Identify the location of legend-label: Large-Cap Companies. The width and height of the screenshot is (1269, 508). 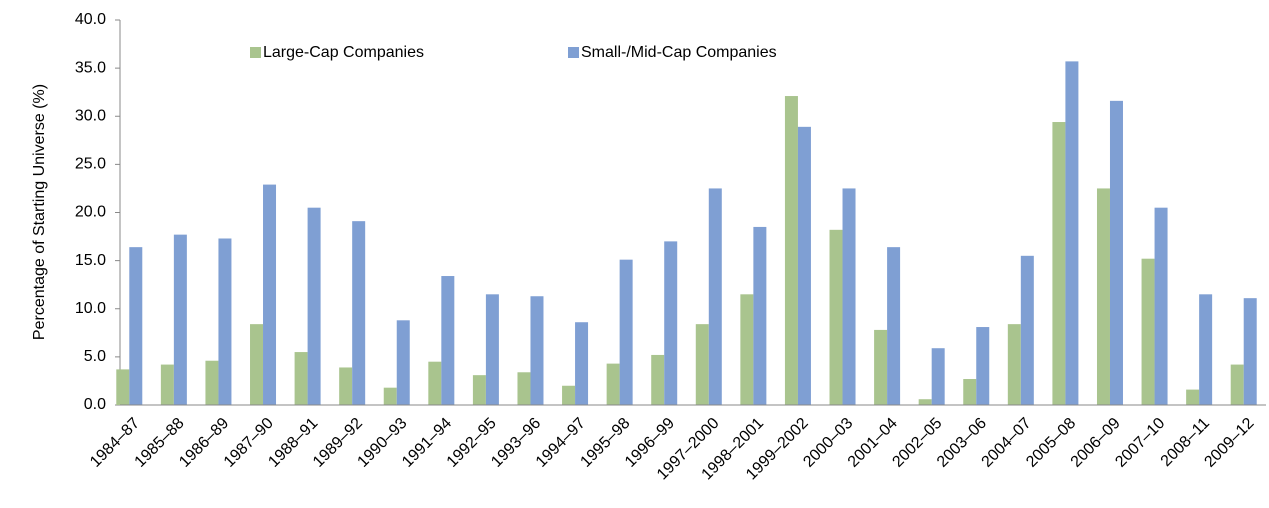
(343, 52).